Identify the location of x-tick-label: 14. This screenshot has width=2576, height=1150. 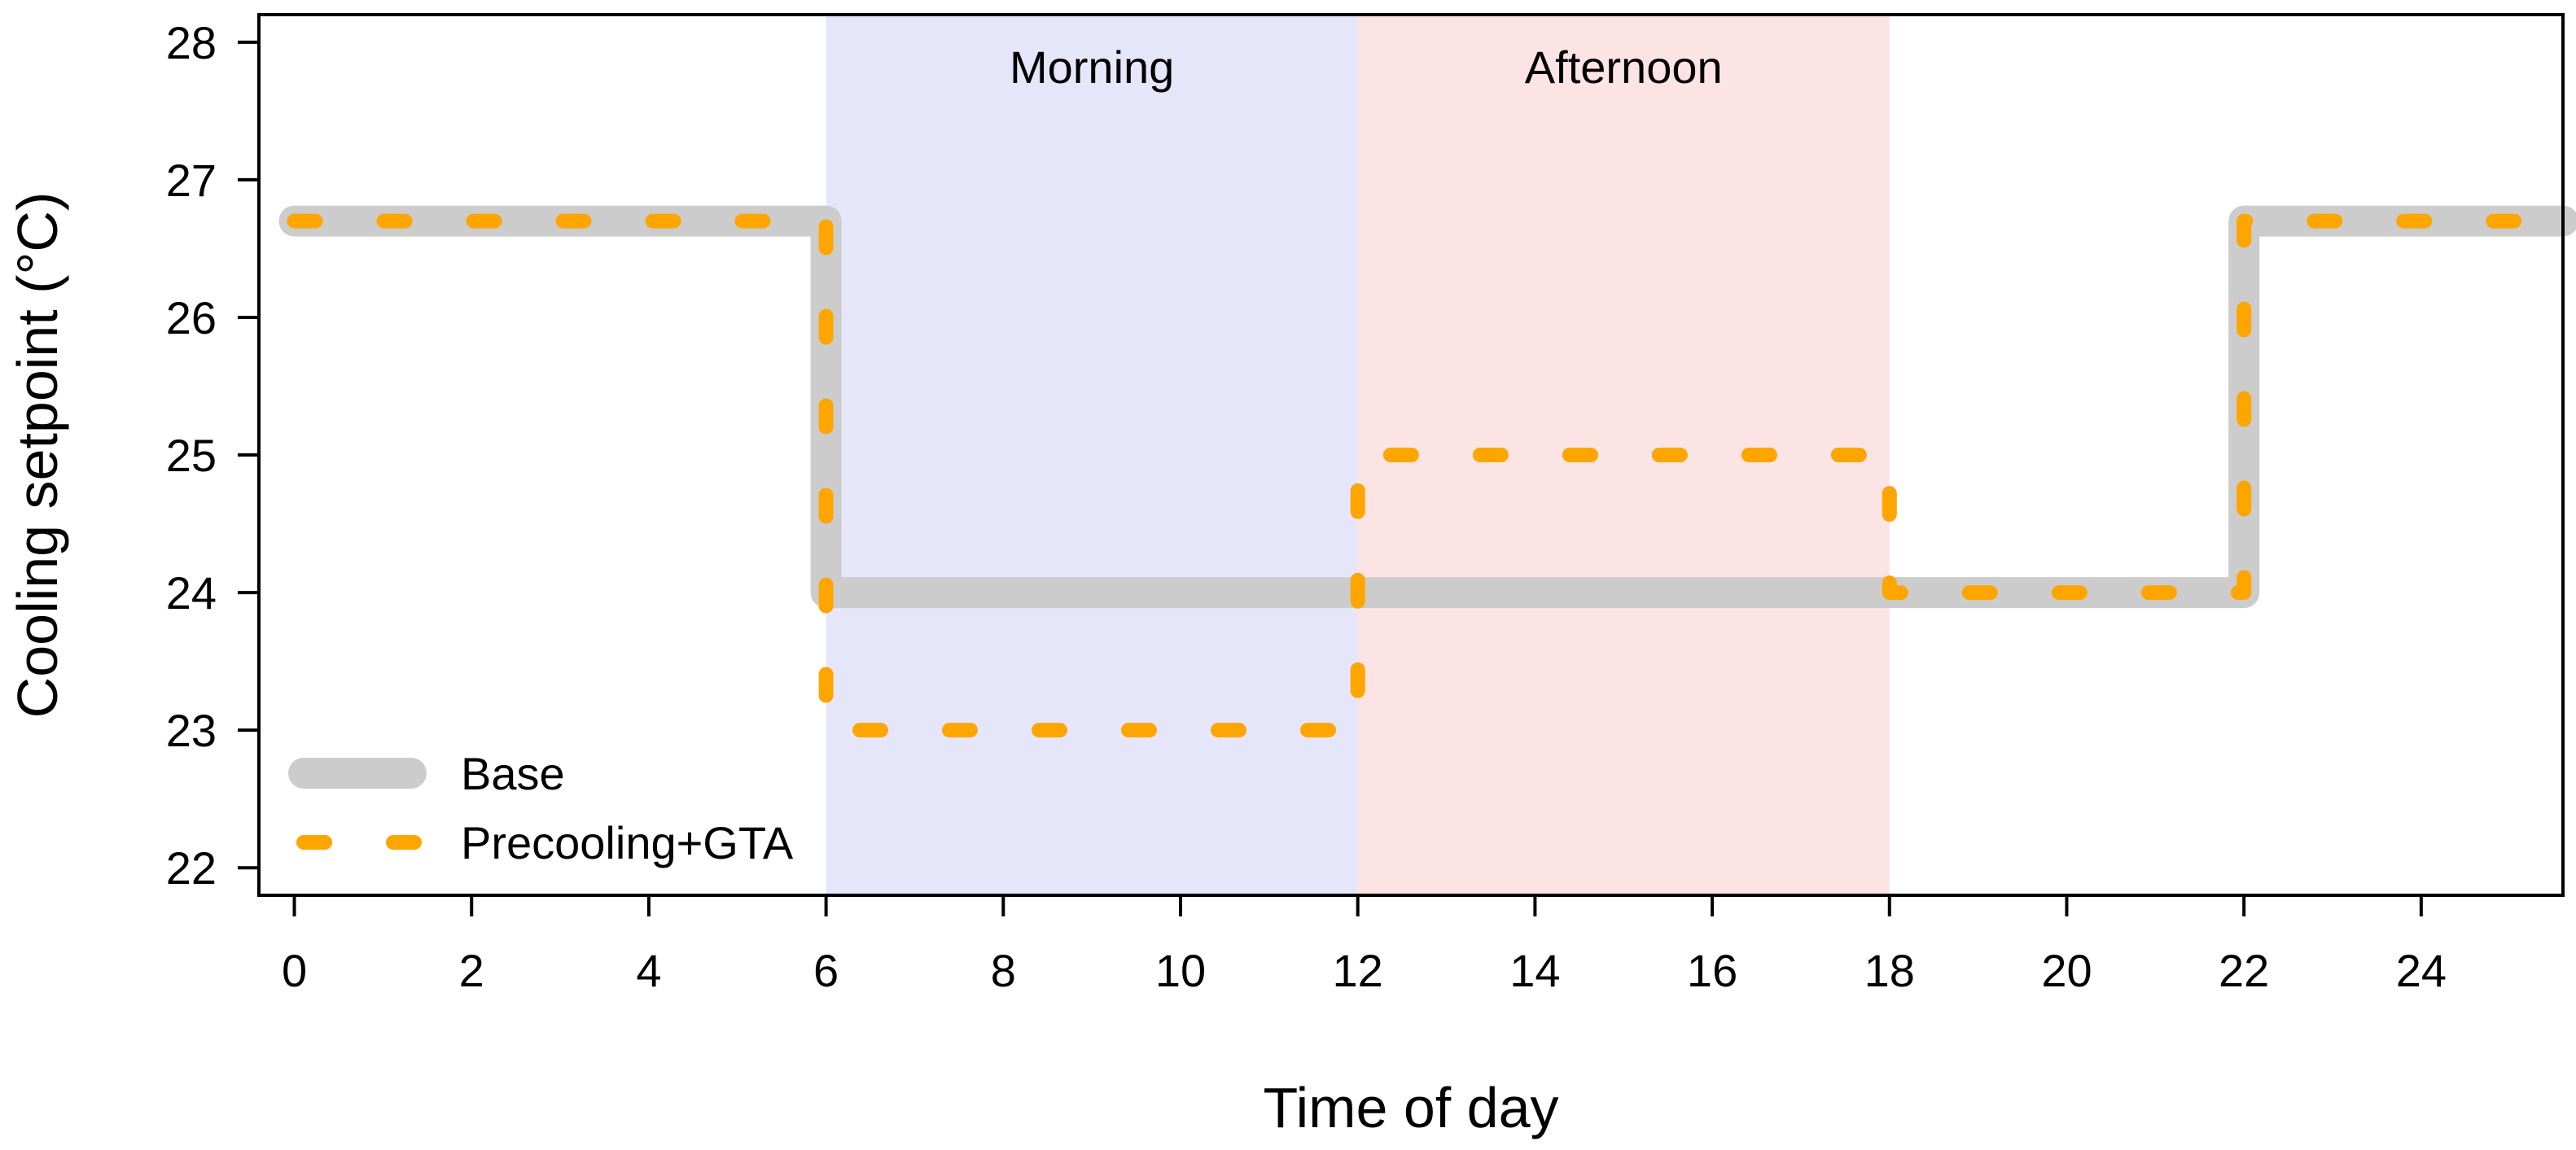
(1534, 970).